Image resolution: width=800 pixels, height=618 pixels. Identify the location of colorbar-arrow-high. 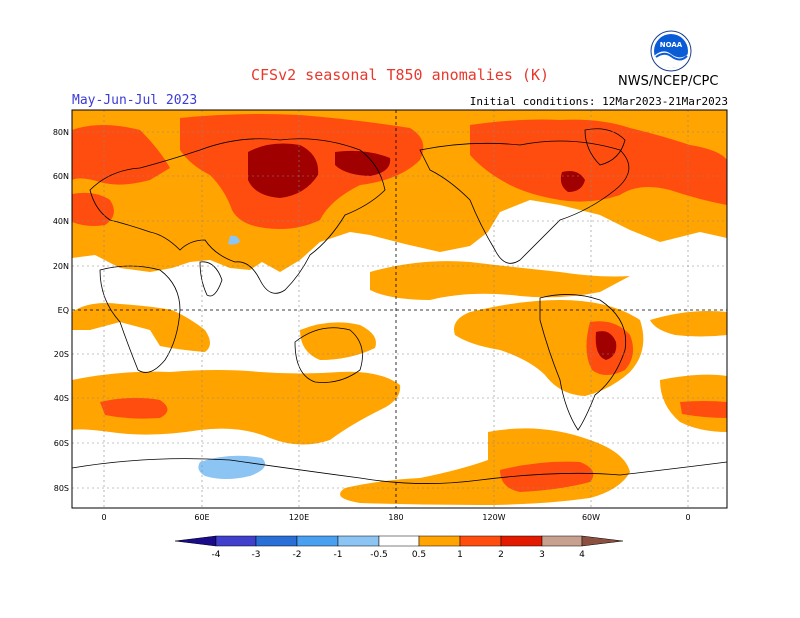
(602, 541).